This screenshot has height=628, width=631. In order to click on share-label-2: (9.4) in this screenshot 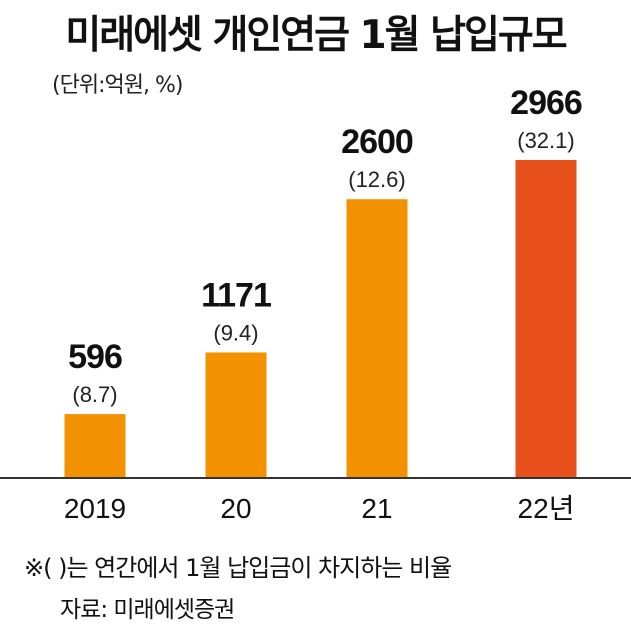, I will do `click(235, 332)`.